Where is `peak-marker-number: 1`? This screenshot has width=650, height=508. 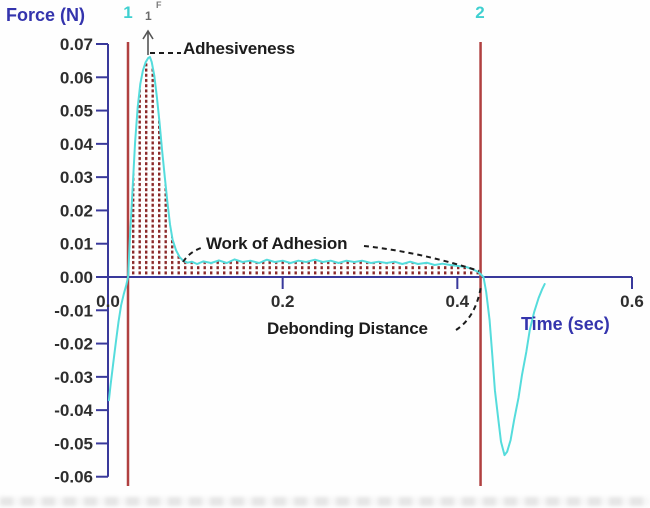 peak-marker-number: 1 is located at coordinates (148, 16).